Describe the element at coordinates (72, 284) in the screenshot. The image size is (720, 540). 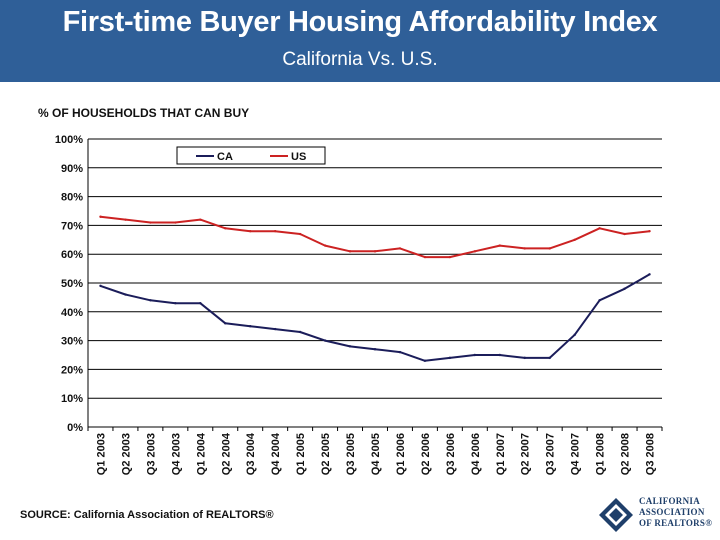
I see `y-tick-label: 50%` at that location.